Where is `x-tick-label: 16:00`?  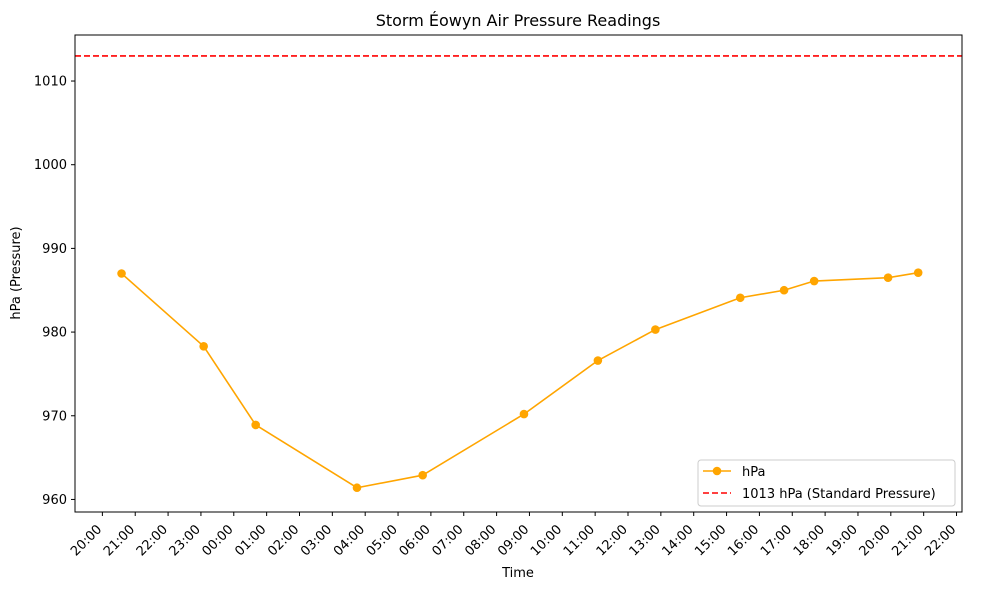 x-tick-label: 16:00 is located at coordinates (743, 540).